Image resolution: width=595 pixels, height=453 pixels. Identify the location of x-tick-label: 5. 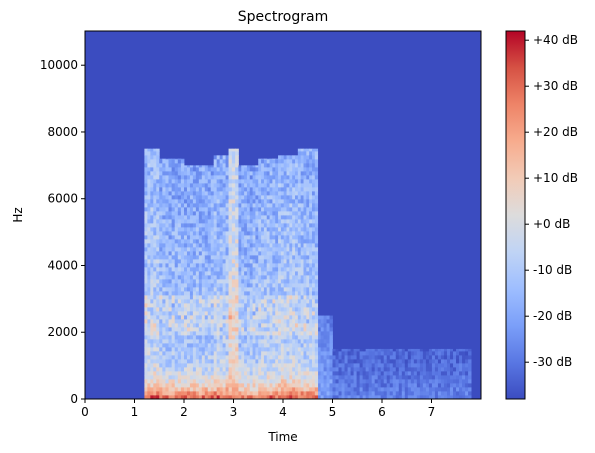
(333, 412).